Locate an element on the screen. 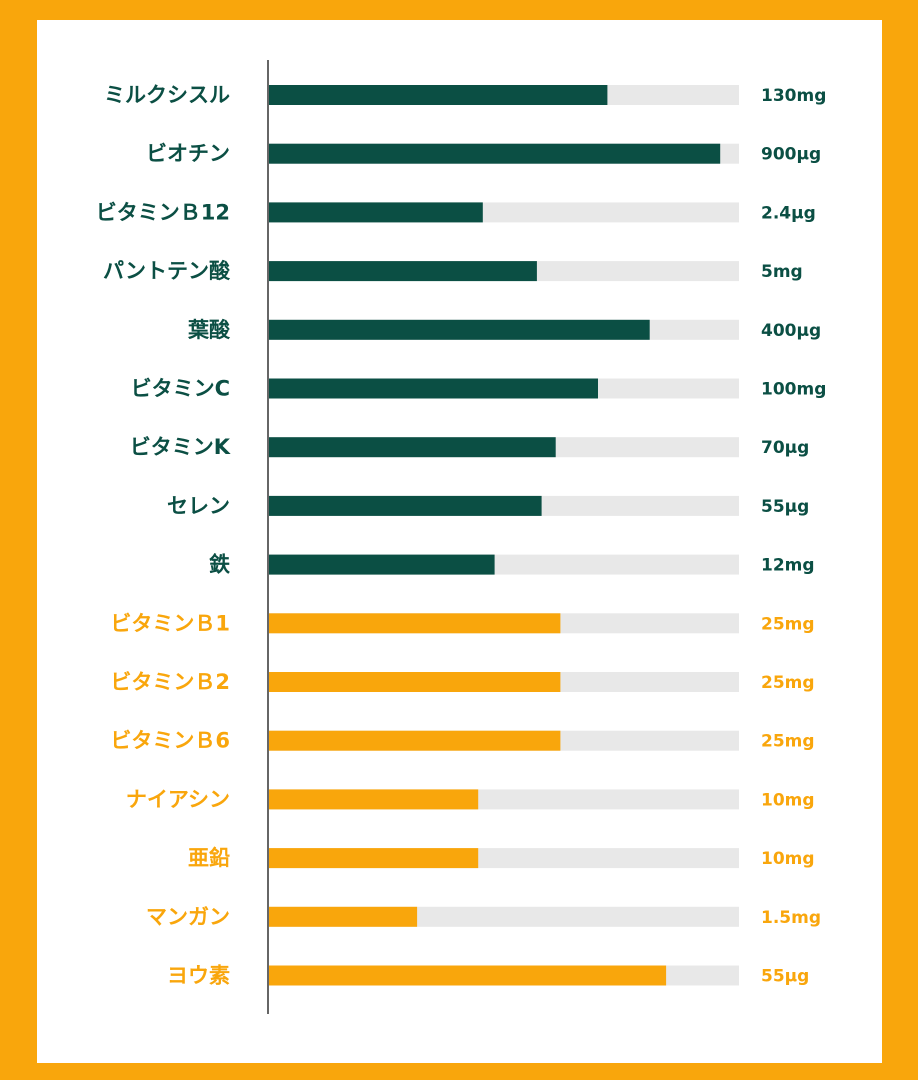 The image size is (918, 1080). category-label: 亜鉛 is located at coordinates (209, 858).